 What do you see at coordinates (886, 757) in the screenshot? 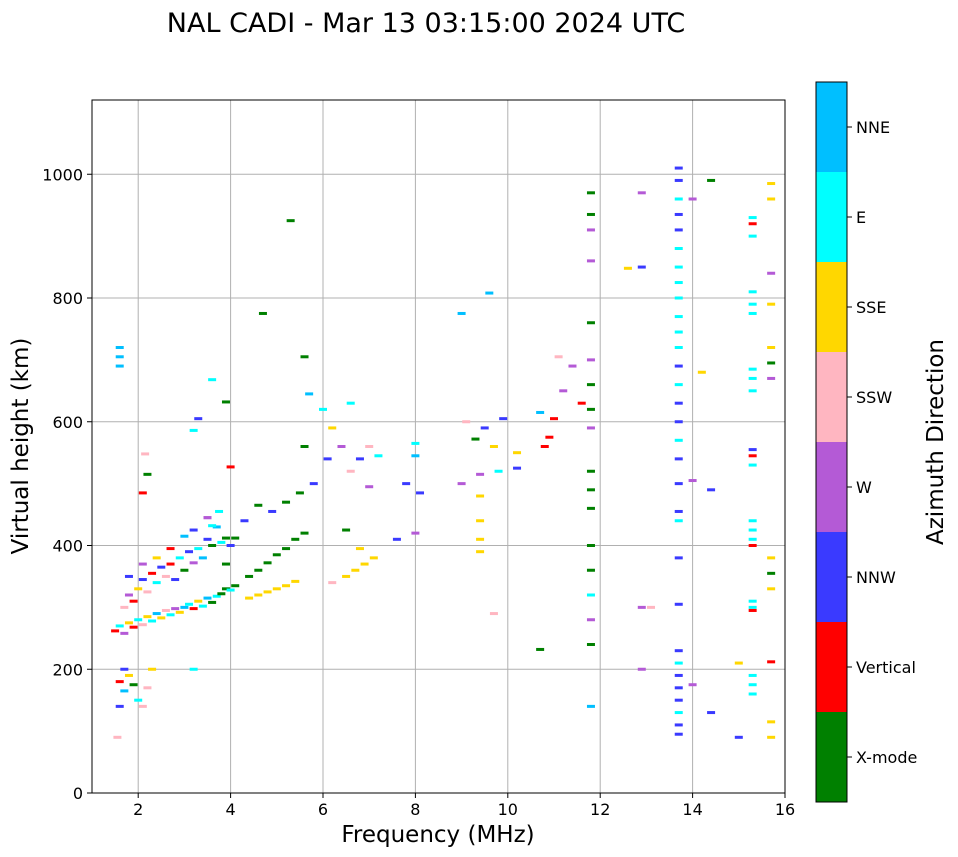
I see `colorbar-tick-label: X-mode` at bounding box center [886, 757].